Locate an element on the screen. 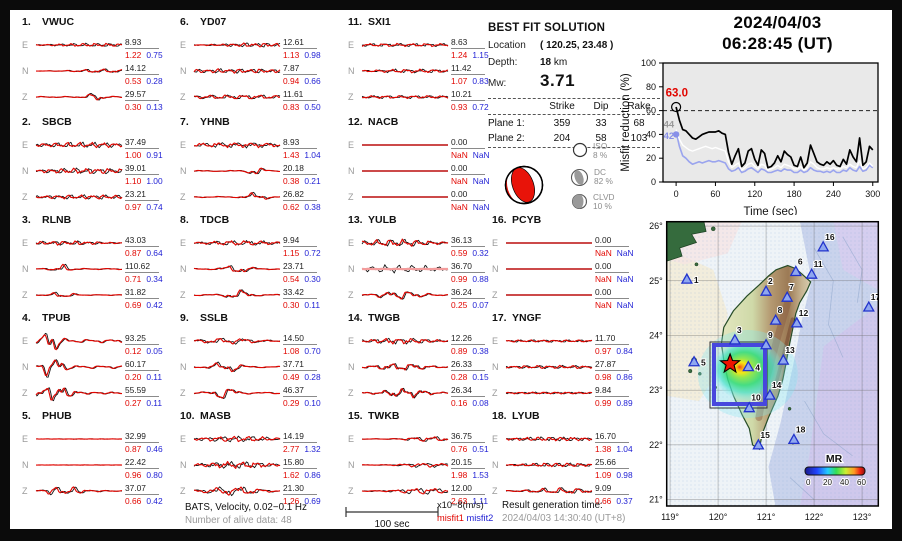  misfit2-value: 0.83 is located at coordinates (480, 80).